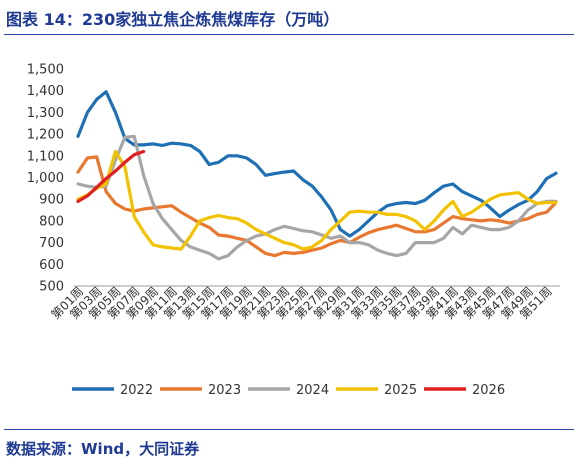 The width and height of the screenshot is (578, 468). What do you see at coordinates (312, 390) in the screenshot?
I see `legend-label-2024: 2024` at bounding box center [312, 390].